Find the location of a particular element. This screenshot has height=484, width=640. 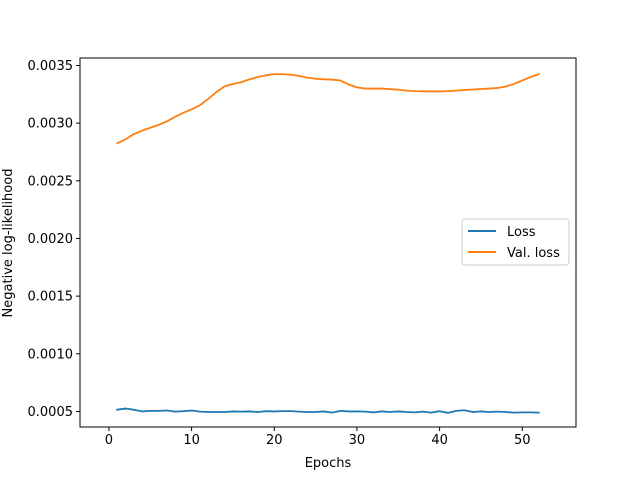

series-line-loss is located at coordinates (328, 410).